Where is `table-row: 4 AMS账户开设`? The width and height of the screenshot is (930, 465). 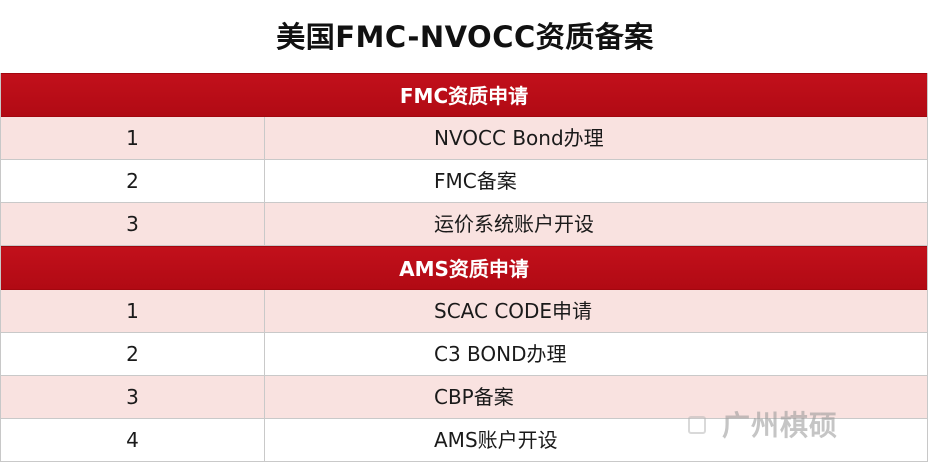
table-row: 4 AMS账户开设 is located at coordinates (464, 440).